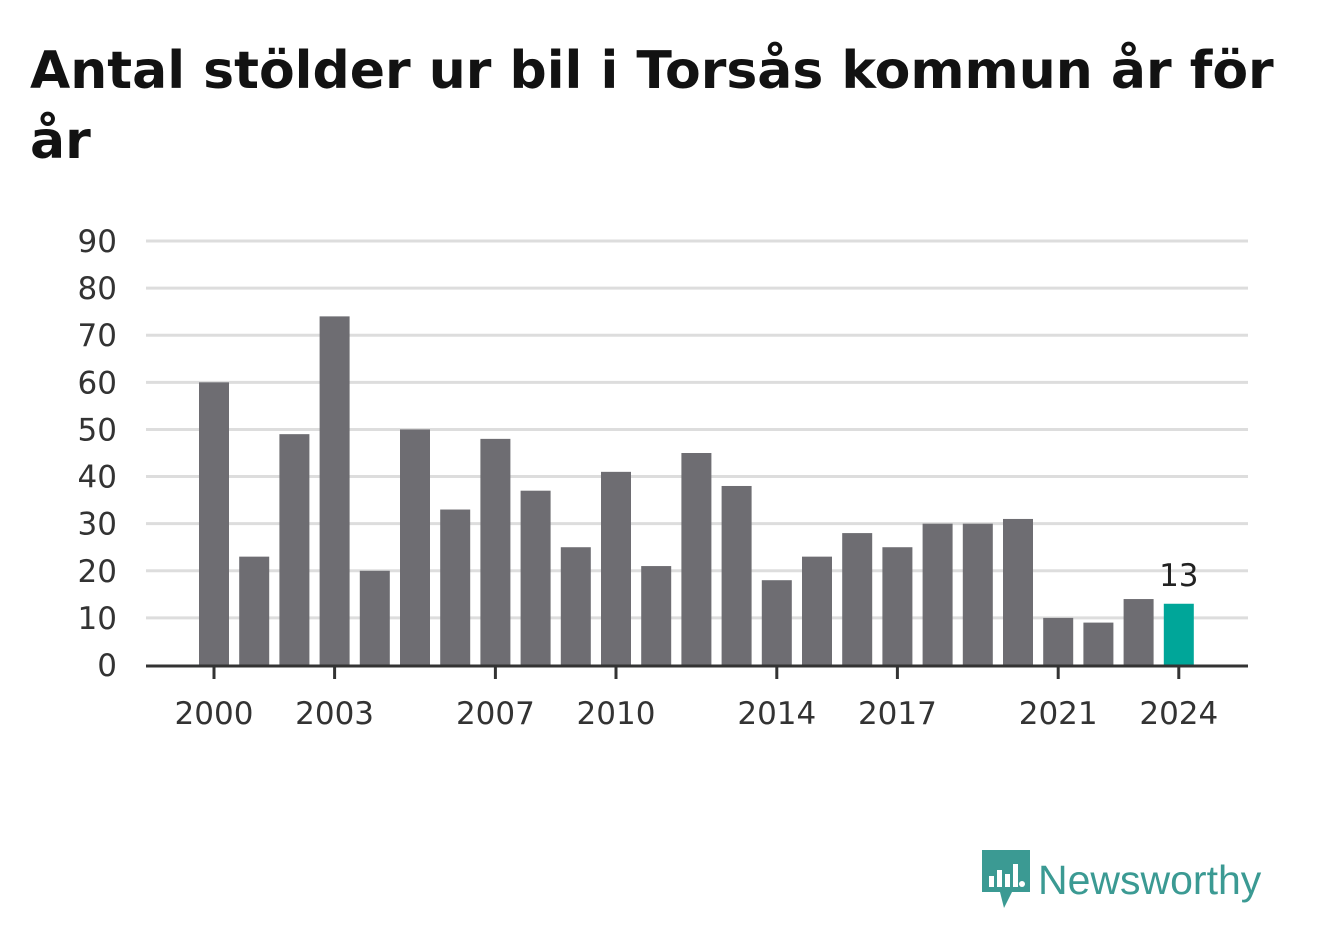 The height and width of the screenshot is (939, 1322). Describe the element at coordinates (97, 619) in the screenshot. I see `y-tick-label: 10` at that location.